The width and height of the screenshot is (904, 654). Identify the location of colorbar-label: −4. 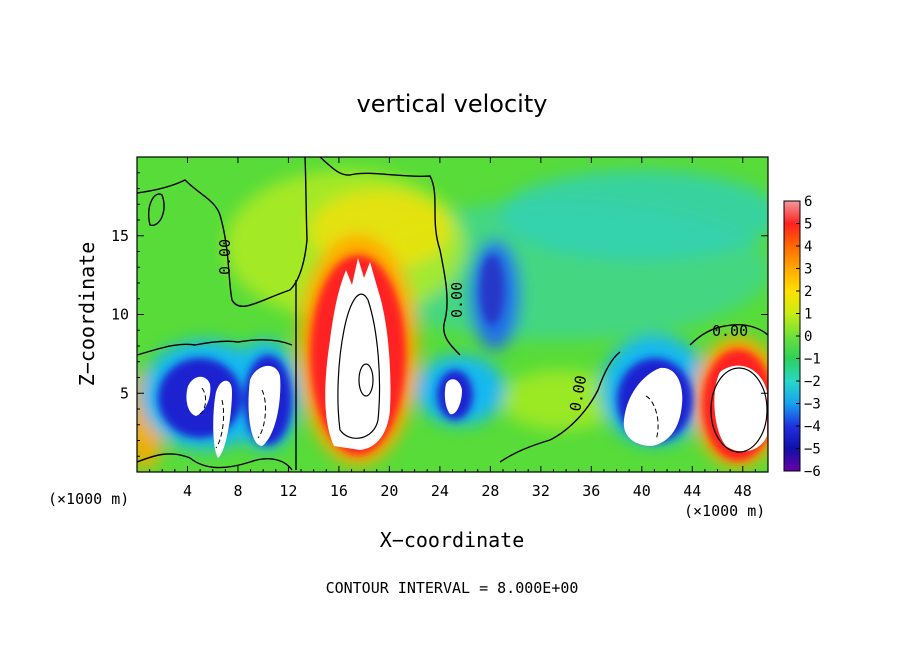
(812, 427).